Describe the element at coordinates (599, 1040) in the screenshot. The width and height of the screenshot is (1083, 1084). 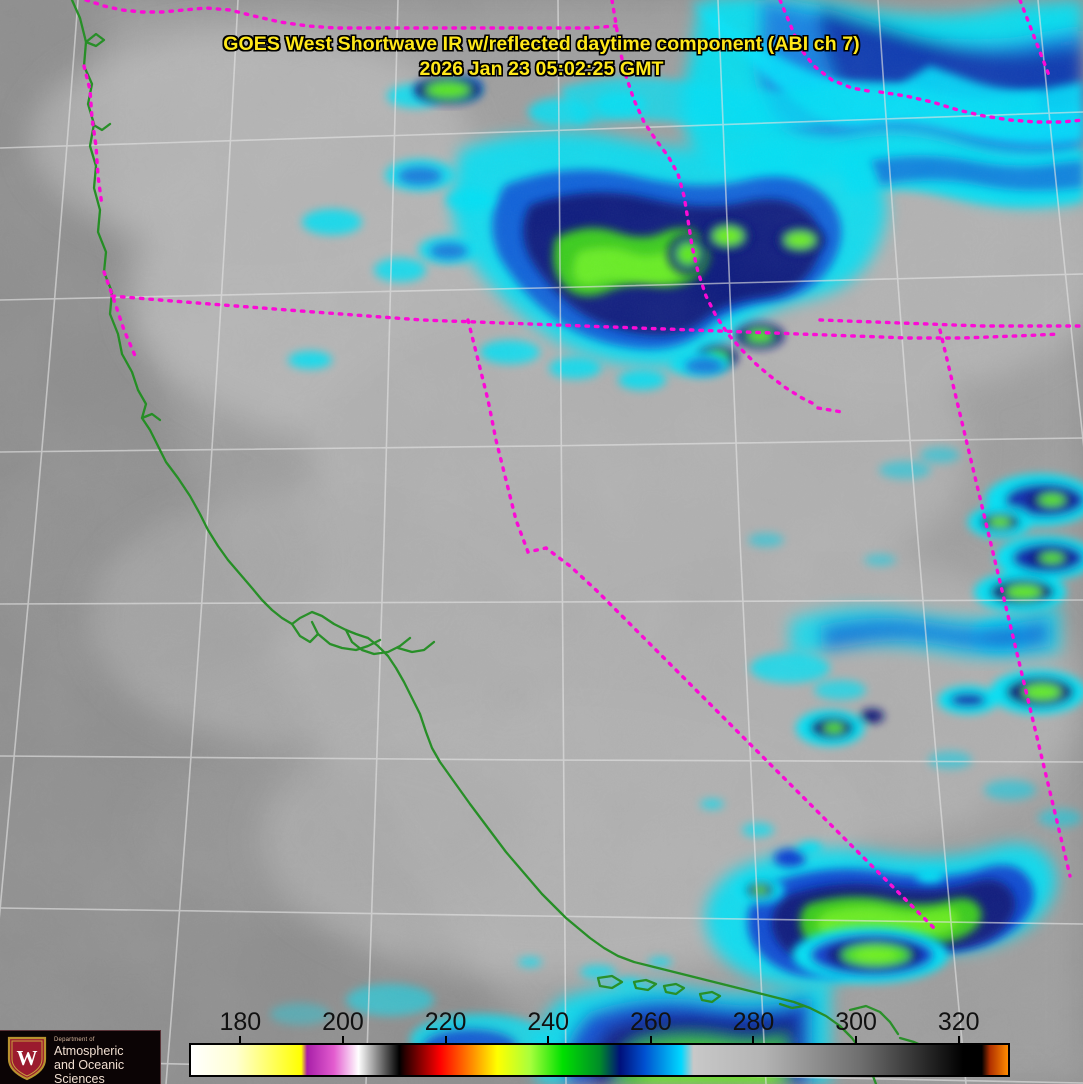
I see `colorbar-tick-marks` at that location.